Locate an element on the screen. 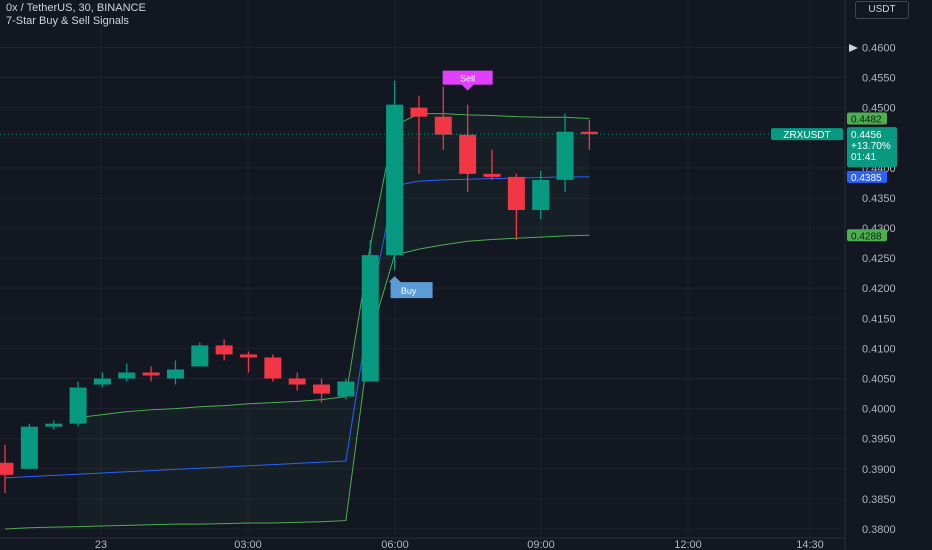 Image resolution: width=932 pixels, height=550 pixels. price-axis-tick: 0.4500 is located at coordinates (879, 109).